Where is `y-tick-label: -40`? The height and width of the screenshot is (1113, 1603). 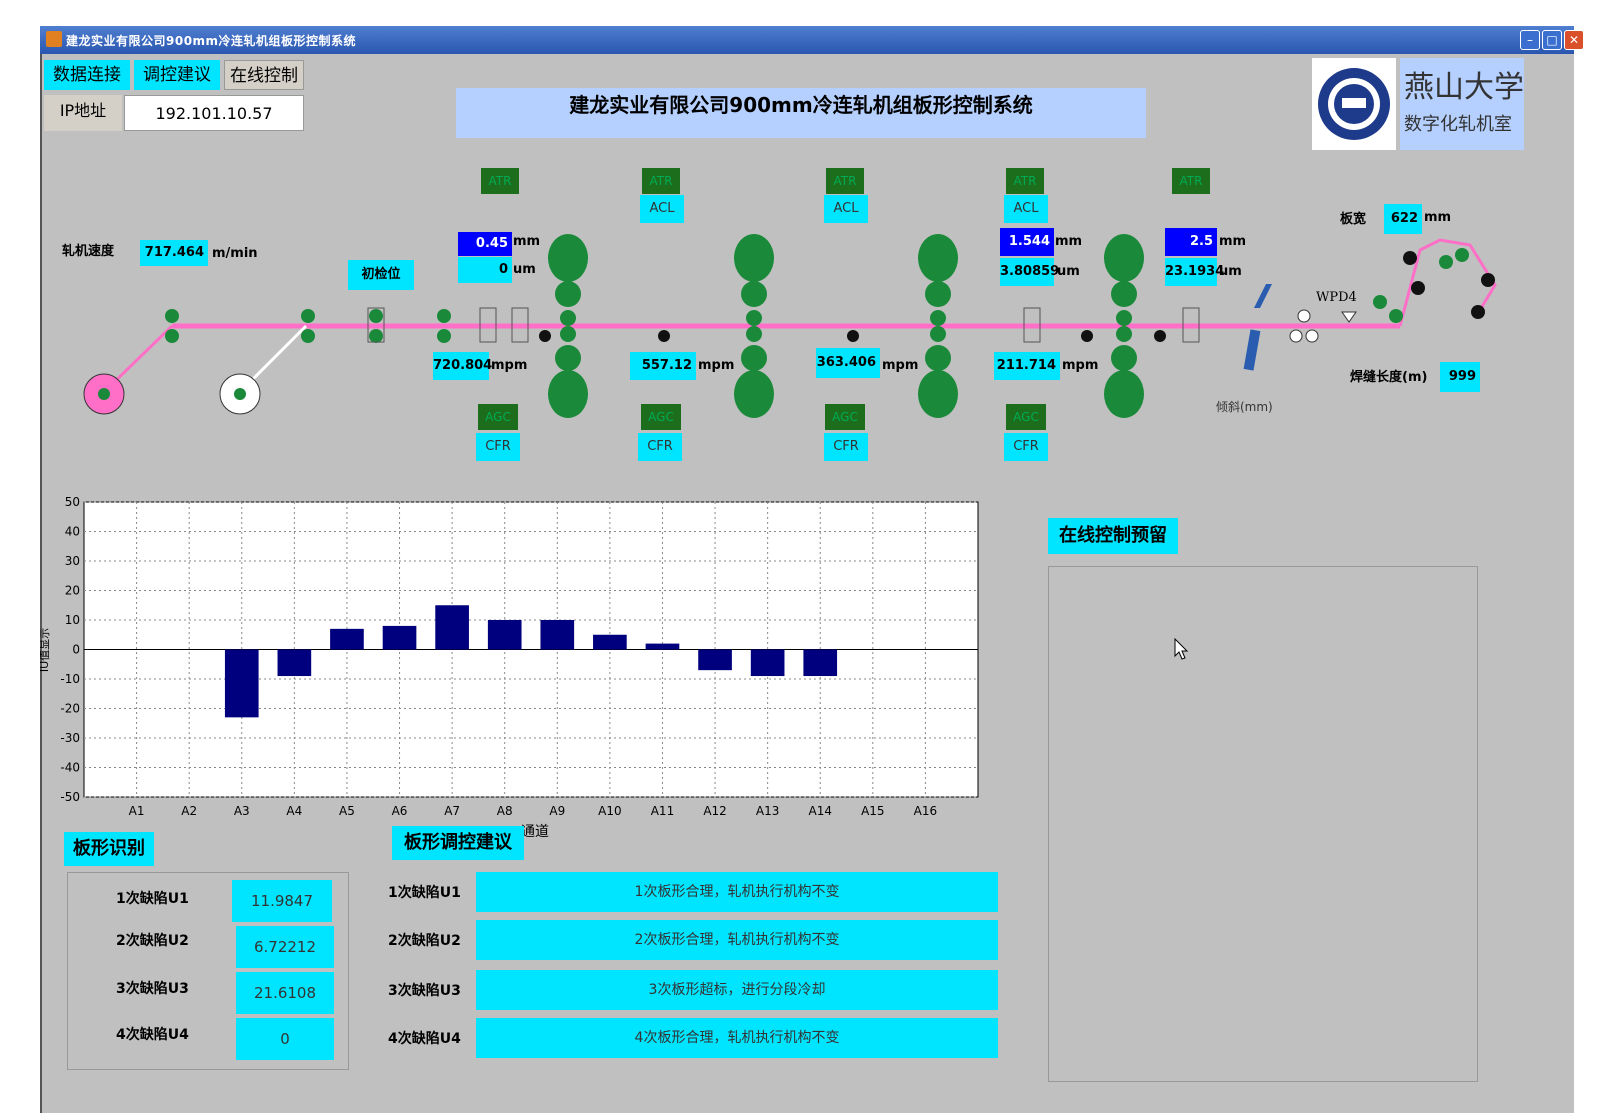 y-tick-label: -40 is located at coordinates (70, 768).